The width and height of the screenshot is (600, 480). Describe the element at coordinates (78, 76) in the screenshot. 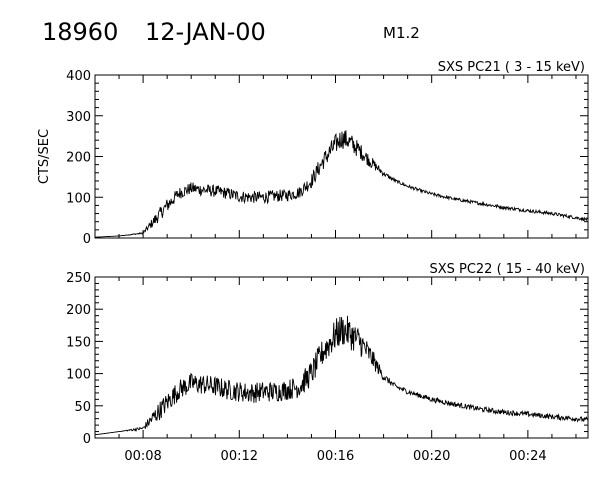

I see `y-tick-label: 400` at that location.